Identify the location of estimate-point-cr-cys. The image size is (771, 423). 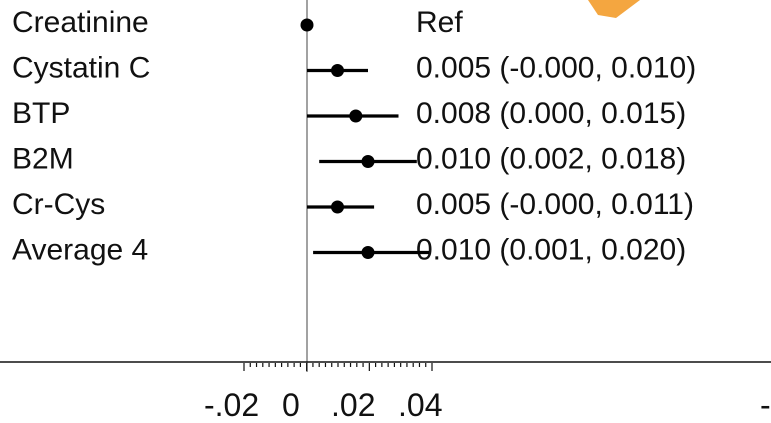
(337, 207).